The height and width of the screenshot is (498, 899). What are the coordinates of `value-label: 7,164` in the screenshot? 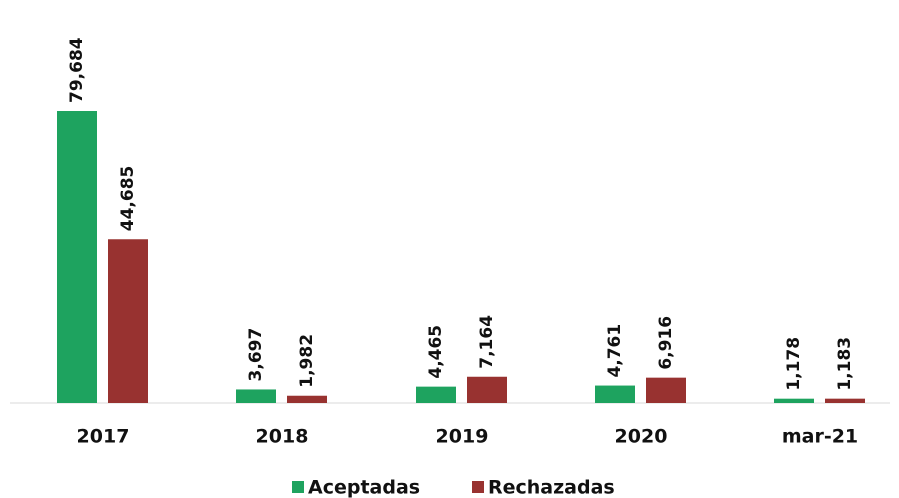 It's located at (487, 342).